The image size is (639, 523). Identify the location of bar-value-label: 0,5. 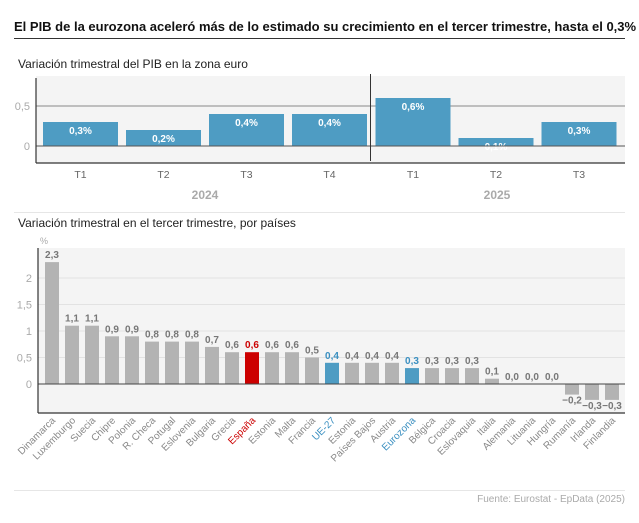
(312, 351).